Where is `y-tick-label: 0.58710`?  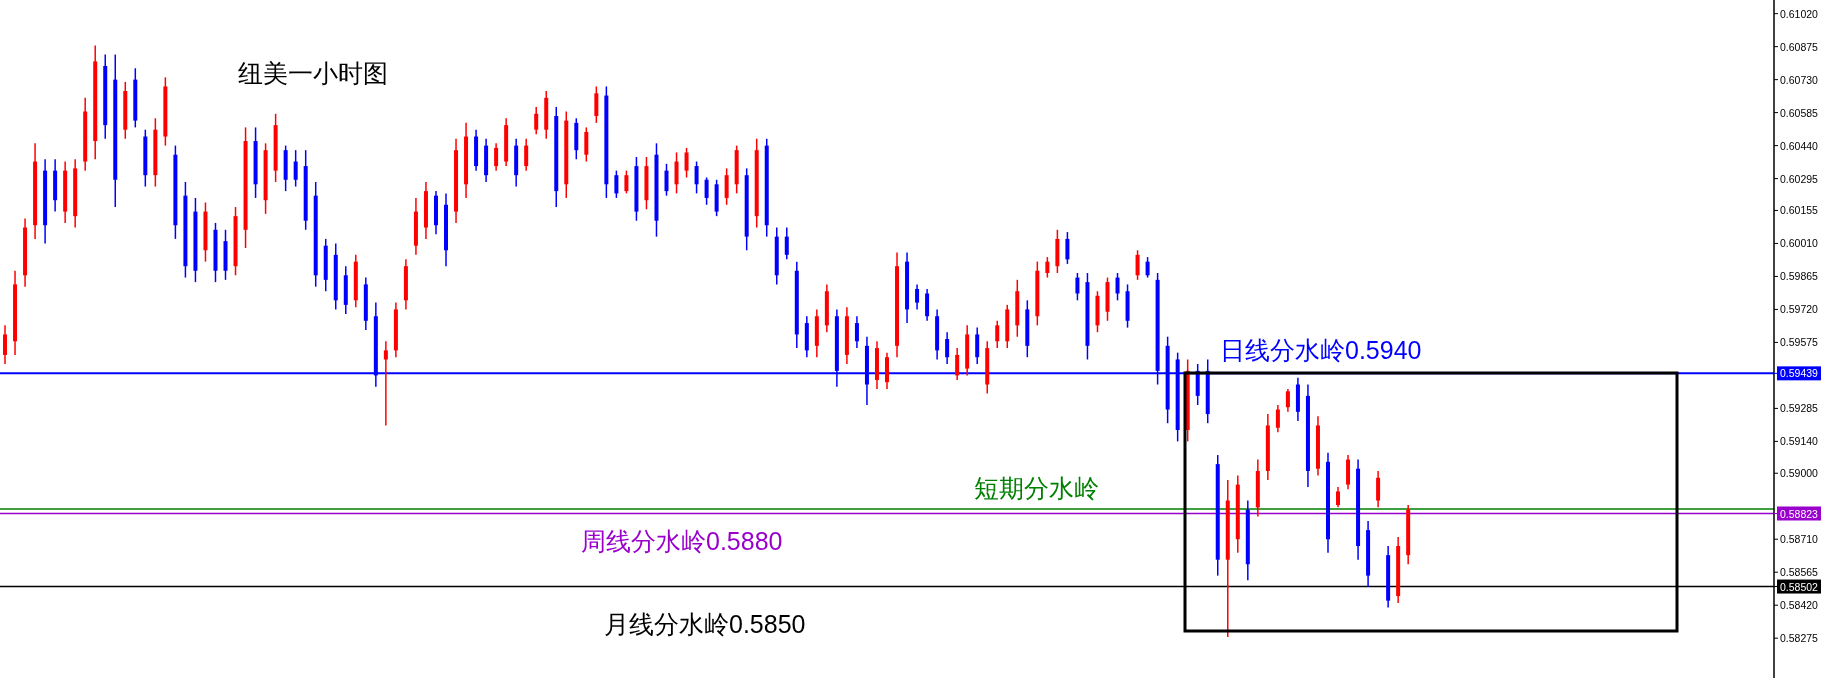 y-tick-label: 0.58710 is located at coordinates (1799, 539).